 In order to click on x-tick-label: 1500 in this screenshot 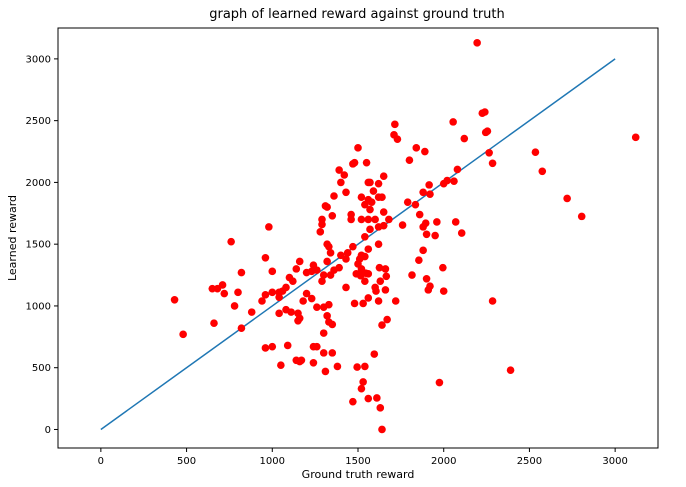, I will do `click(357, 461)`.